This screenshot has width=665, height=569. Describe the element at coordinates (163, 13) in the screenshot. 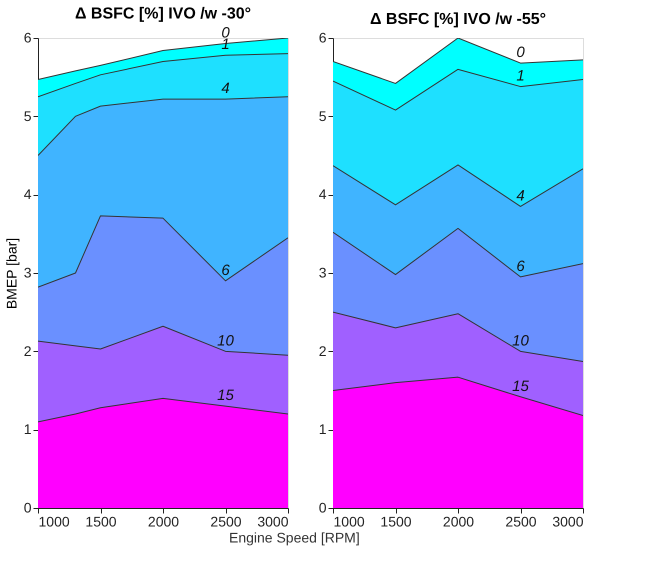

I see `chart-title: Δ BSFC [%] IVO /w -30°` at that location.